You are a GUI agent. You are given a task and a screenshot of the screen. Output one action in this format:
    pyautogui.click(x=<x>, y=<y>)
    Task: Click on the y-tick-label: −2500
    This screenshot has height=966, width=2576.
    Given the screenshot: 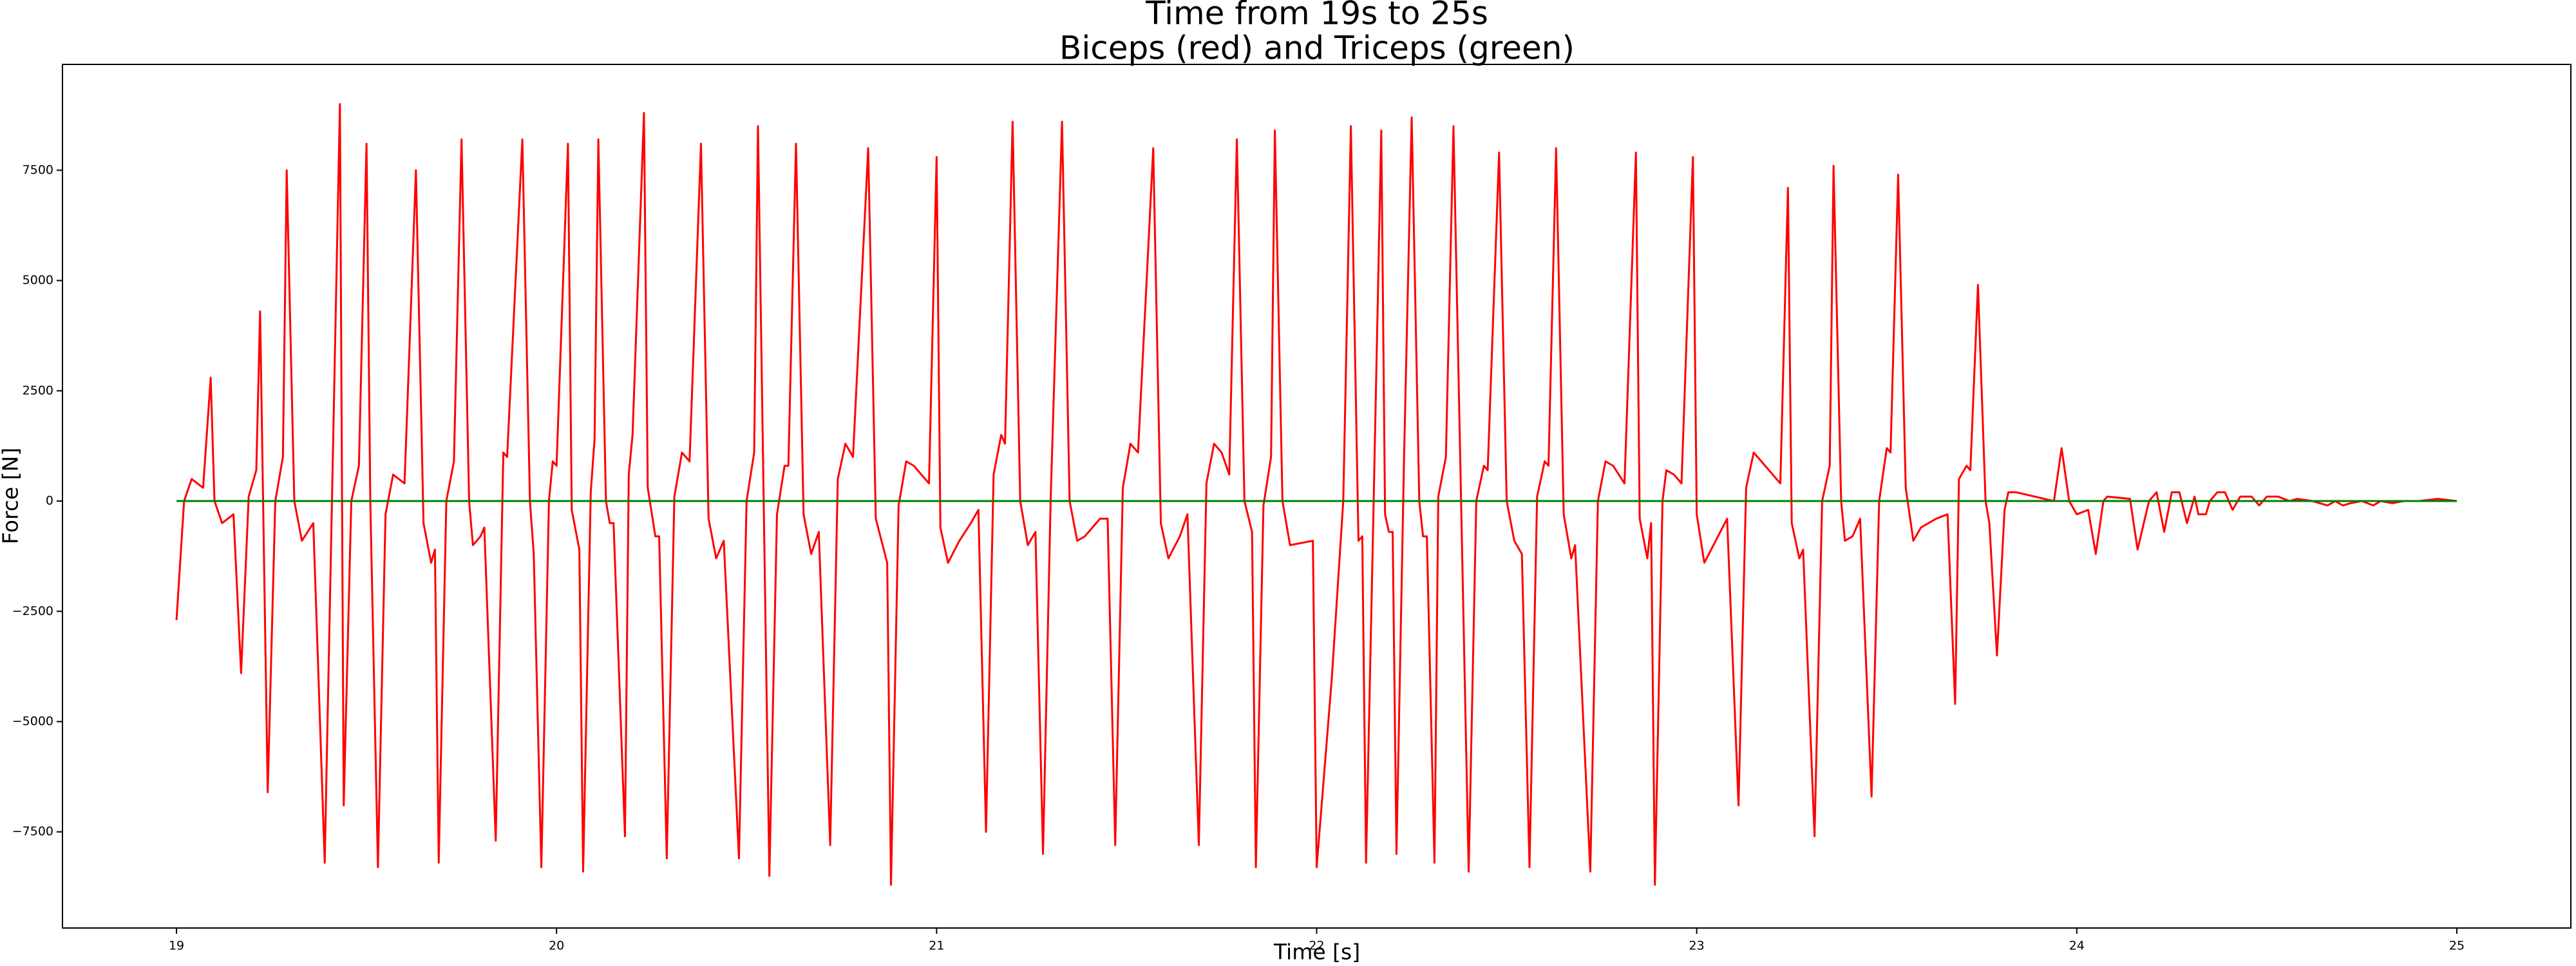 What is the action you would take?
    pyautogui.click(x=32, y=611)
    